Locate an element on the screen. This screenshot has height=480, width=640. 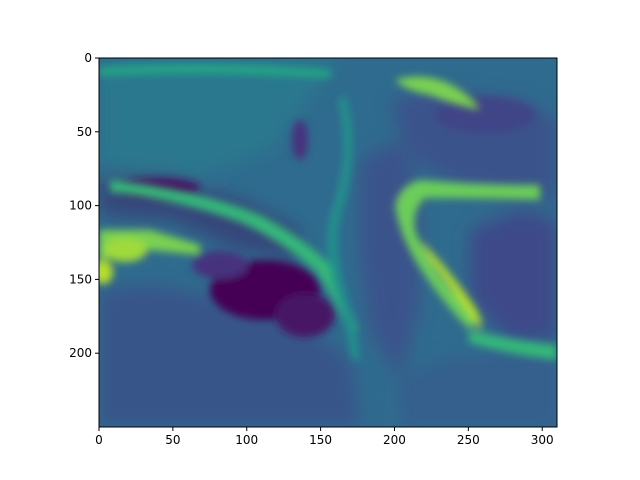
heatmap-bright-curve-right is located at coordinates (467, 255).